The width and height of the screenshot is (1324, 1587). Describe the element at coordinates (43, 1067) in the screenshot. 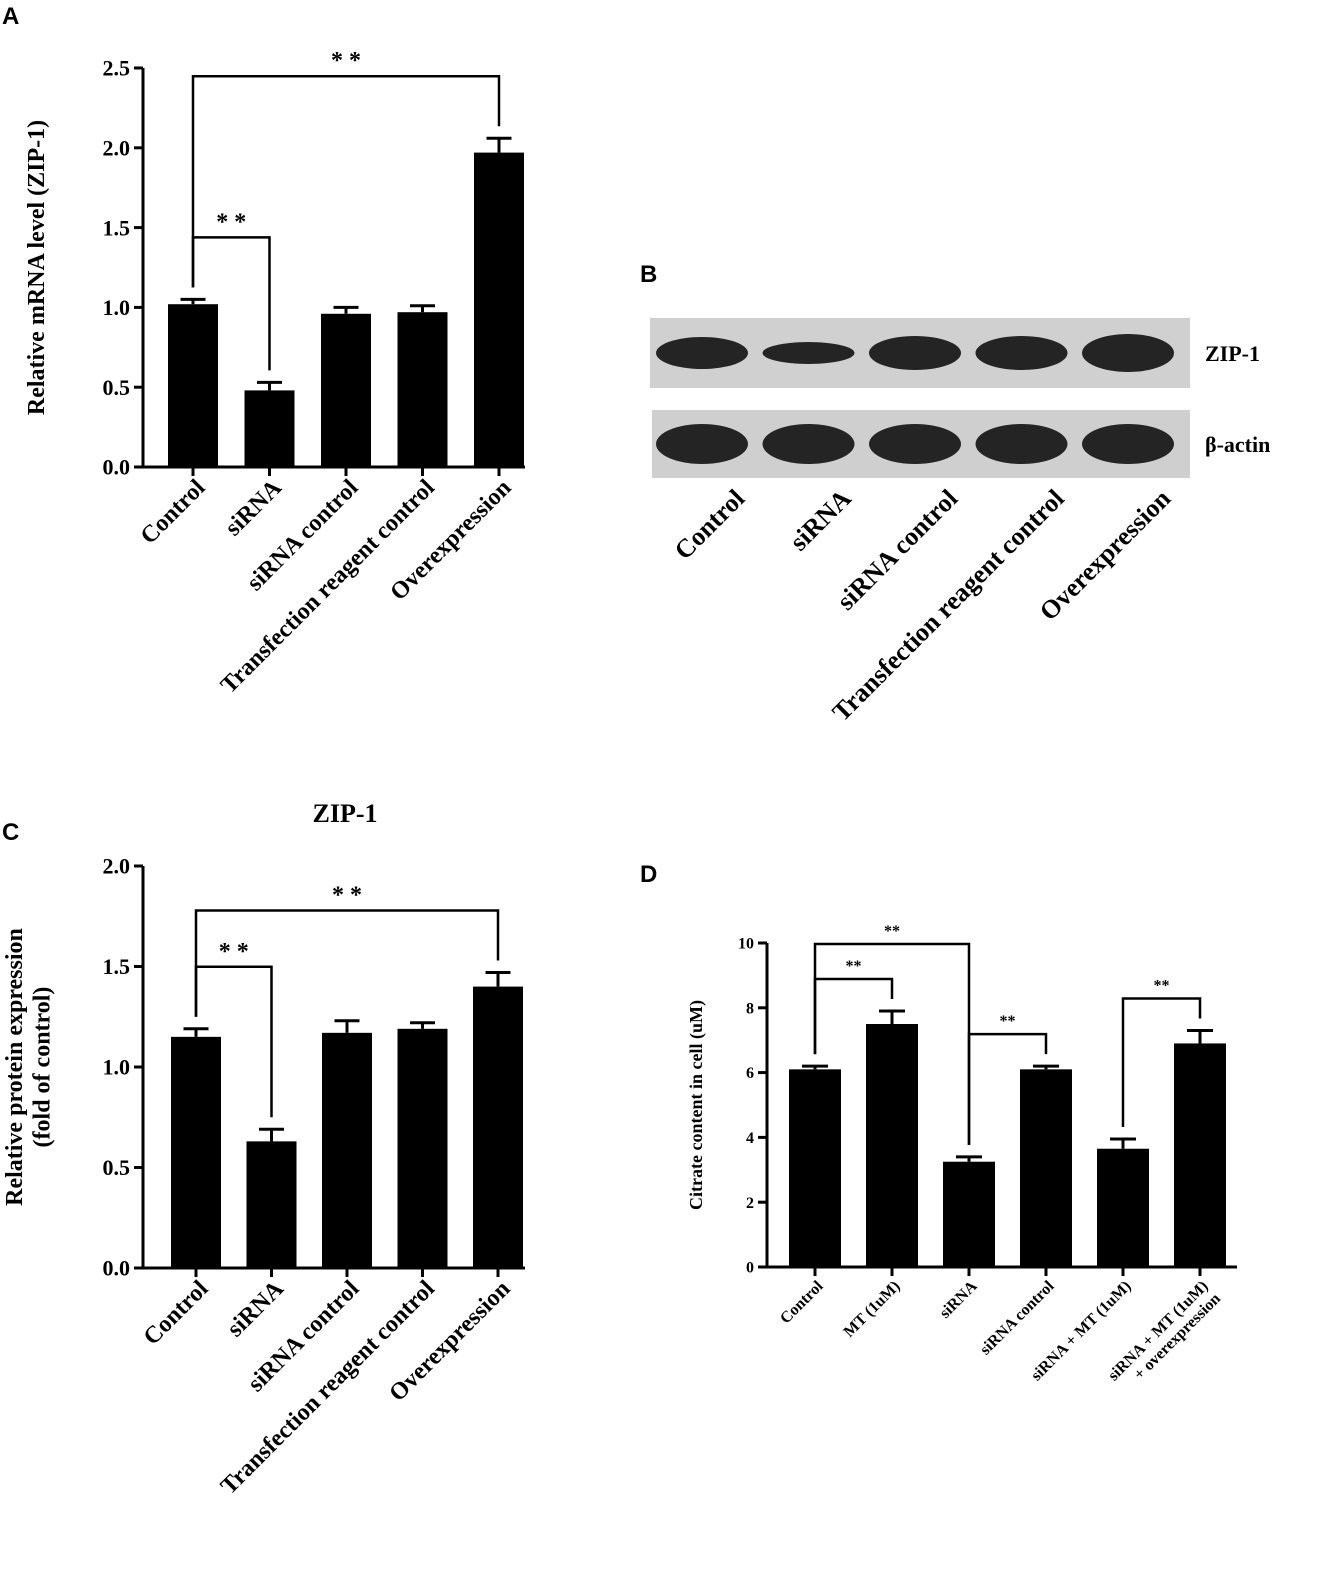

I see `y-axis-label-line: (fold of control)` at that location.